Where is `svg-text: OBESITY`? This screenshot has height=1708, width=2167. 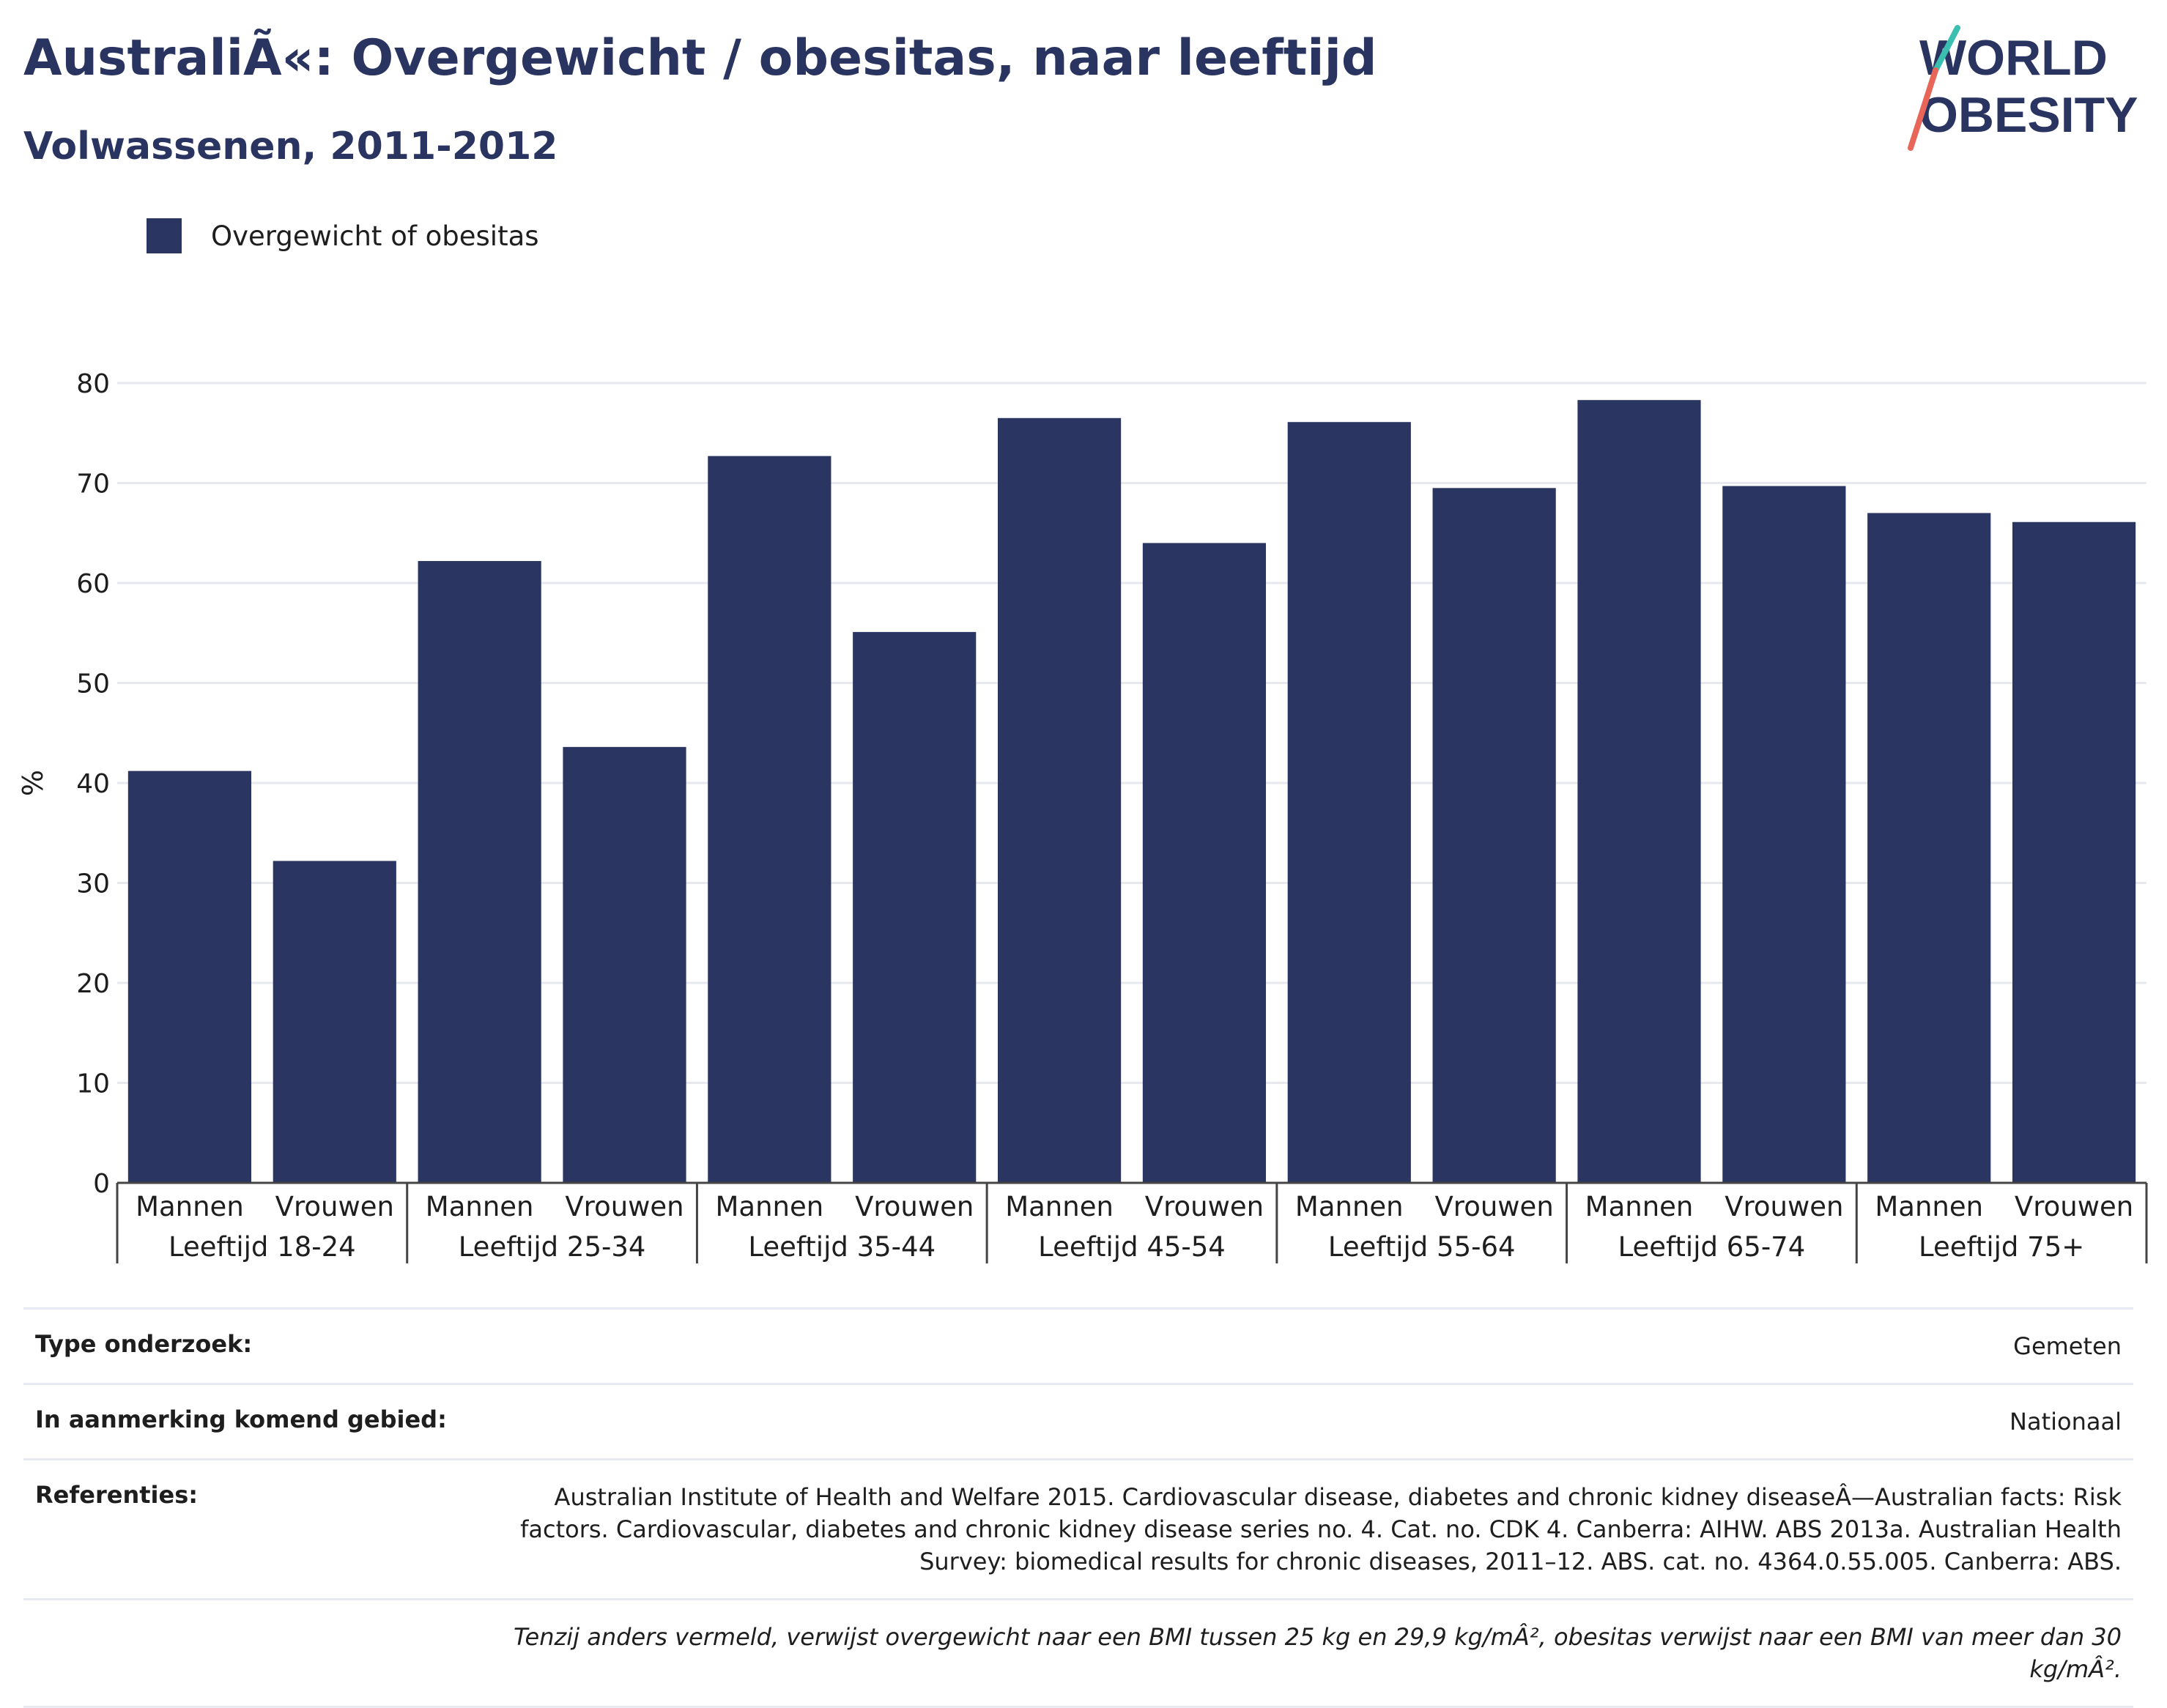 svg-text: OBESITY is located at coordinates (2028, 115).